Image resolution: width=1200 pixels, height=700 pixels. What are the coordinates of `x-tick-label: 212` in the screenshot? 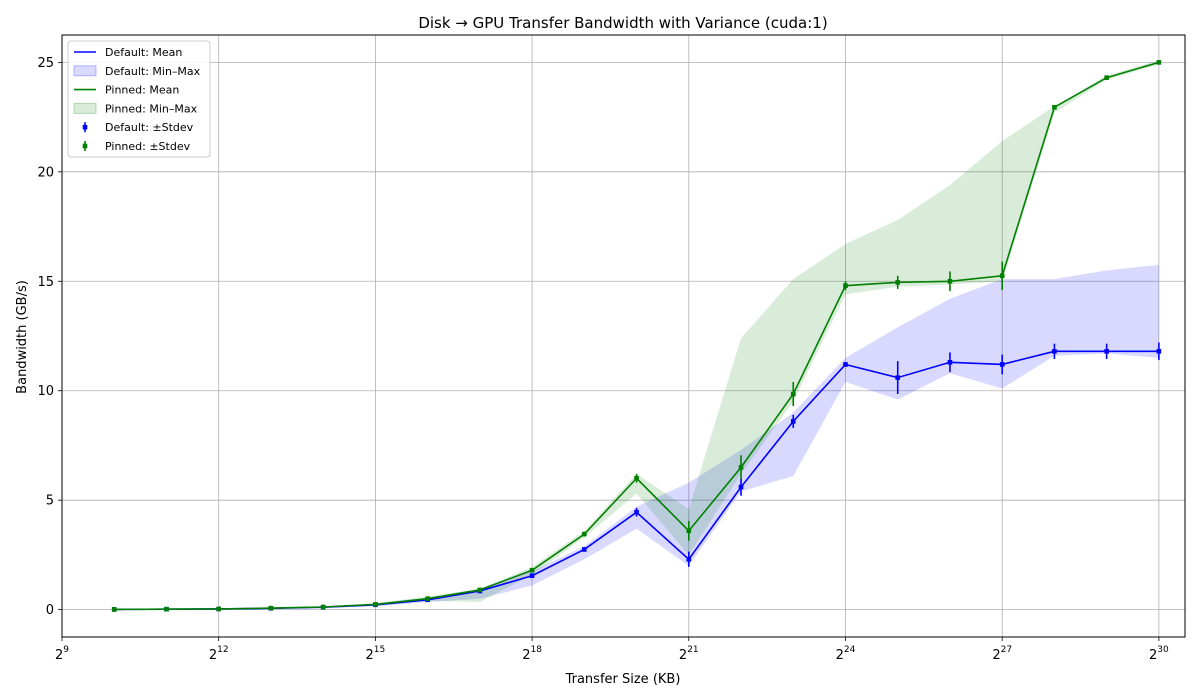 It's located at (219, 654).